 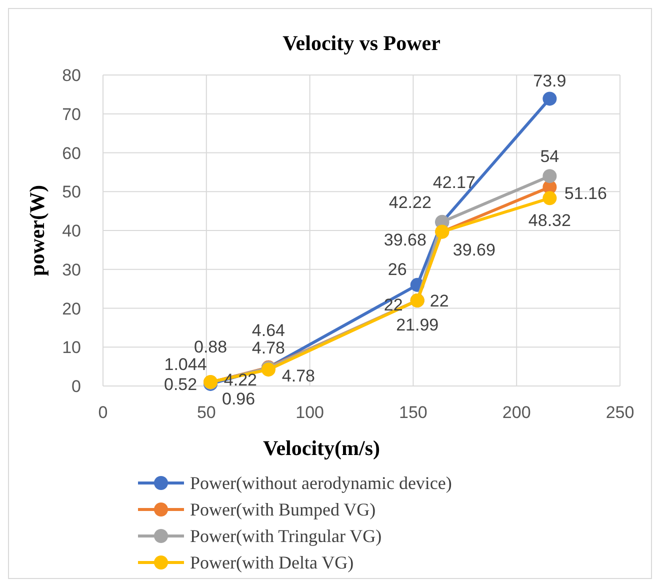 What do you see at coordinates (71, 270) in the screenshot?
I see `y-tick-label: 30` at bounding box center [71, 270].